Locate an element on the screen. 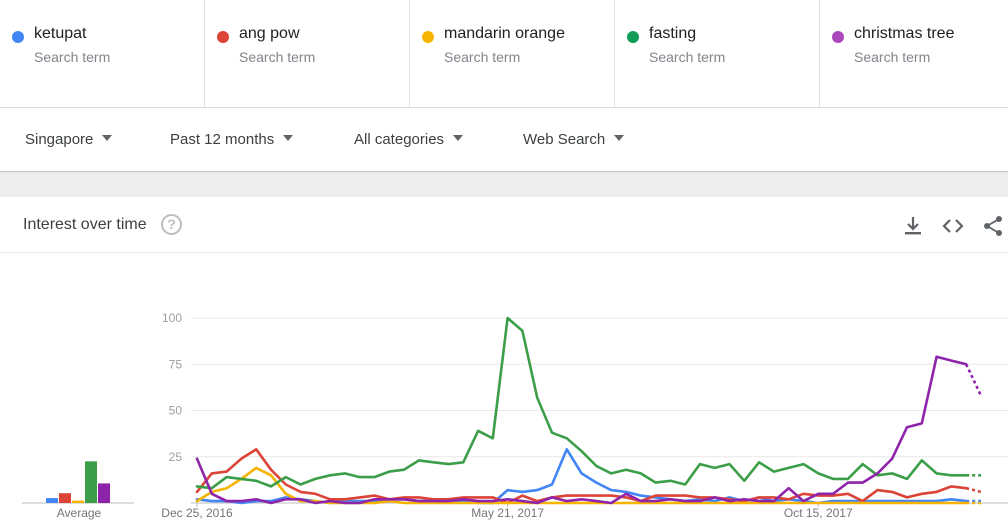  average-bar-ketupat is located at coordinates (52, 500).